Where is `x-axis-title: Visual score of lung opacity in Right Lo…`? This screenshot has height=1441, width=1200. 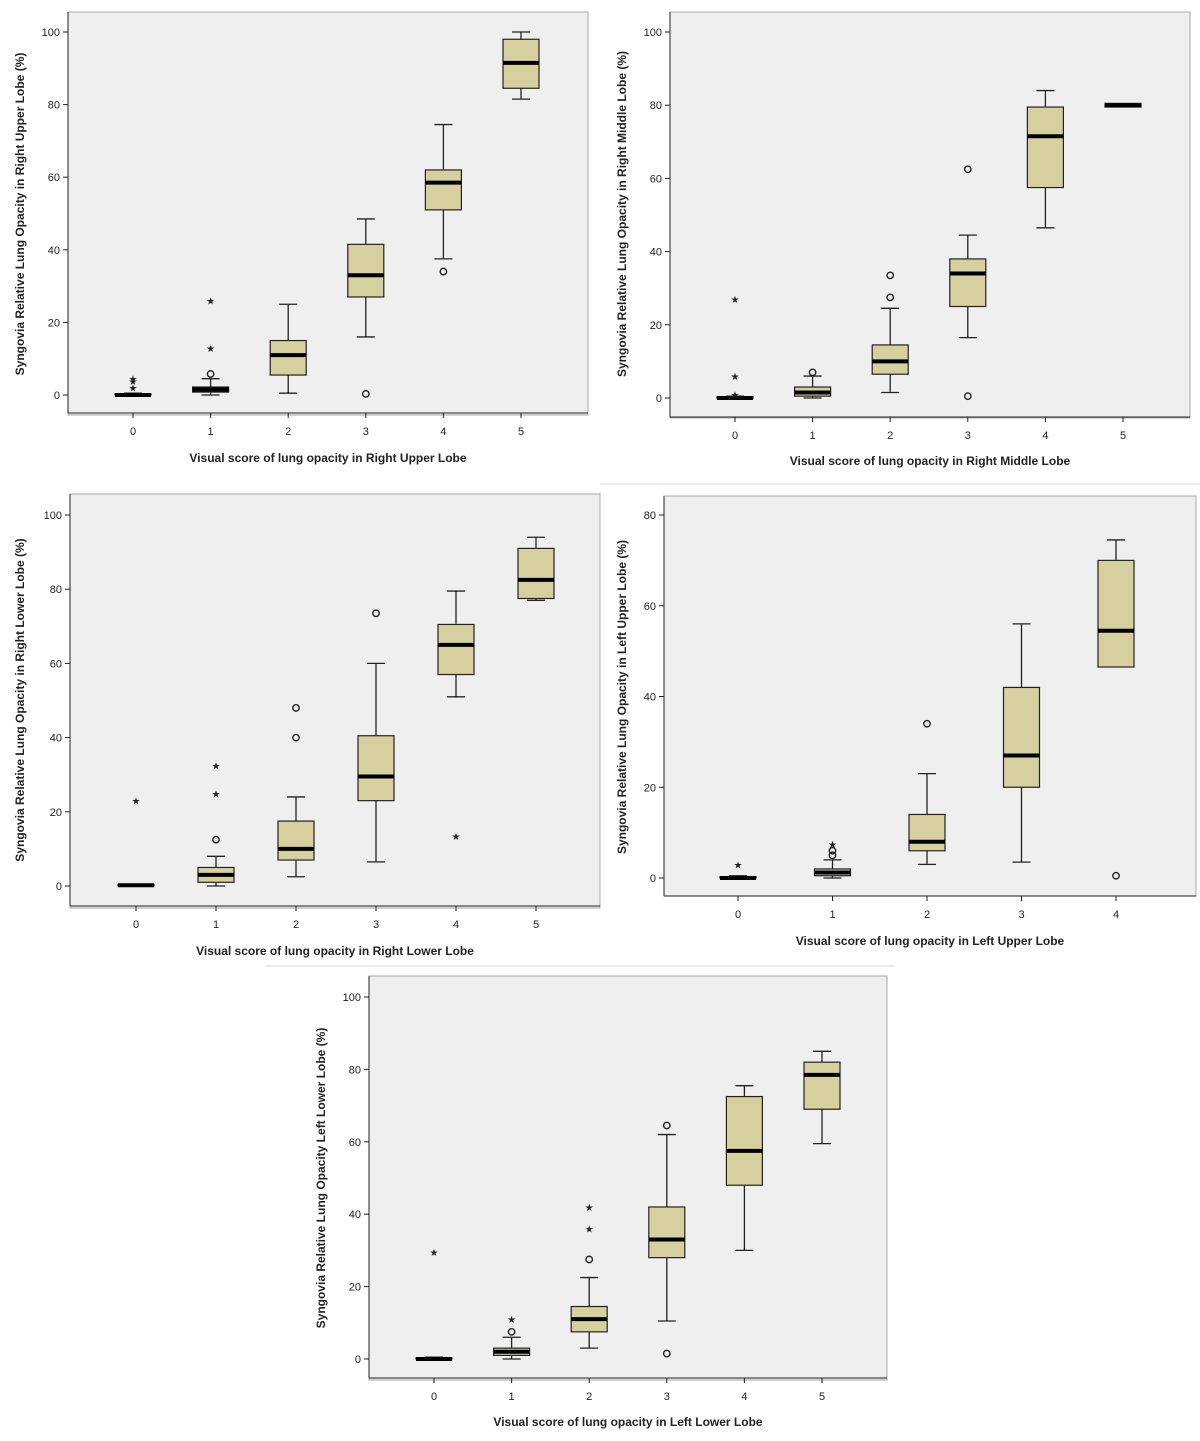
x-axis-title: Visual score of lung opacity in Right Lo… is located at coordinates (335, 951).